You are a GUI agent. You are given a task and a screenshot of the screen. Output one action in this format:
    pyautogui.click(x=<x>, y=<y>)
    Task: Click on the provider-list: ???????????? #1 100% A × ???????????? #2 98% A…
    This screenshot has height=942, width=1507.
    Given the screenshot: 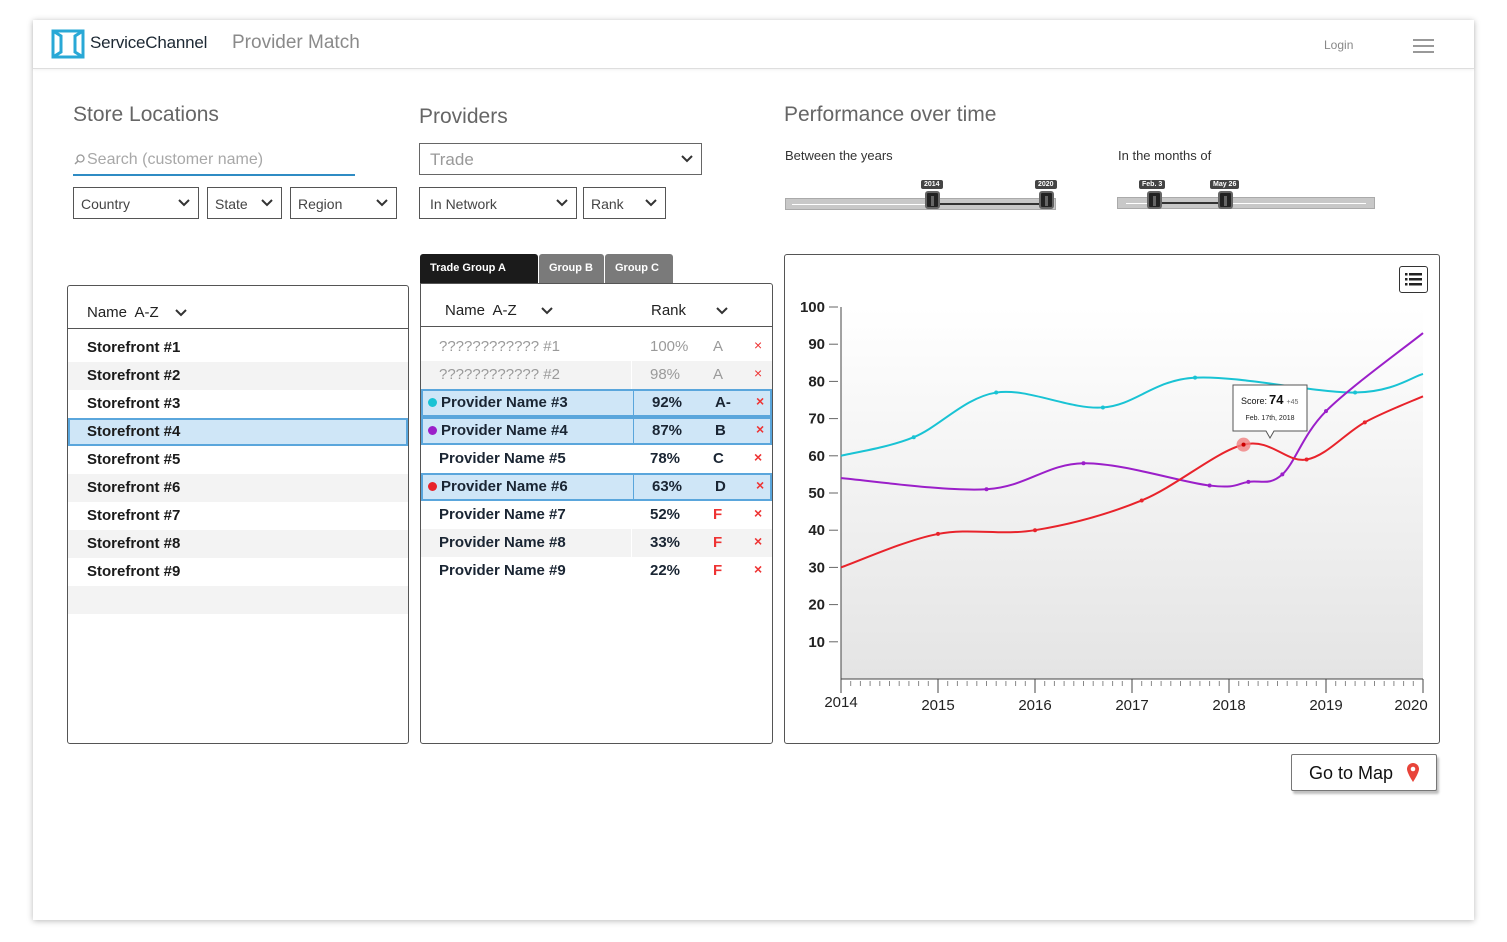 What is the action you would take?
    pyautogui.click(x=596, y=459)
    